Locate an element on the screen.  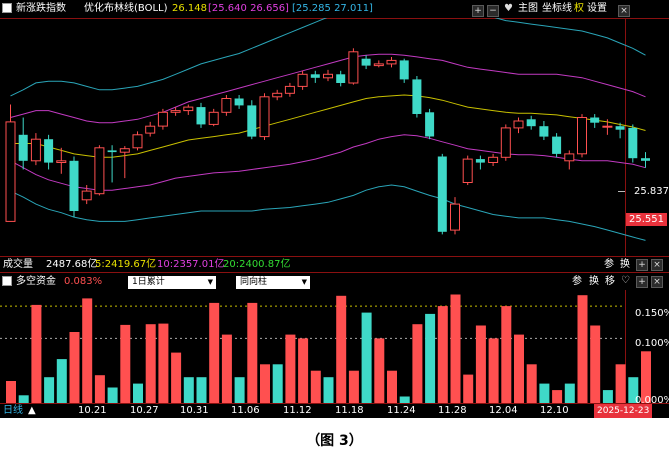
last-price-badge: 25.551 is located at coordinates (646, 219).